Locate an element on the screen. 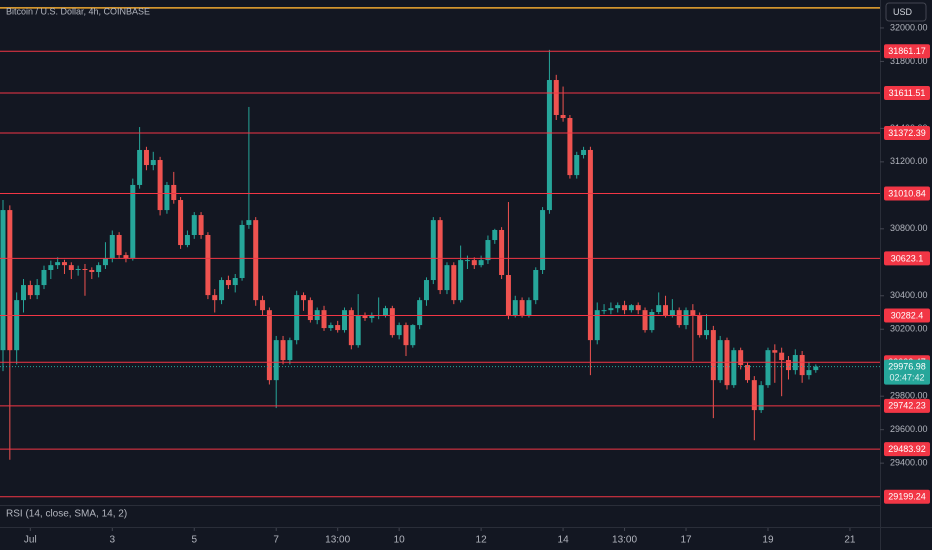 This screenshot has height=550, width=932. x-tick-label: 13:00 is located at coordinates (337, 540).